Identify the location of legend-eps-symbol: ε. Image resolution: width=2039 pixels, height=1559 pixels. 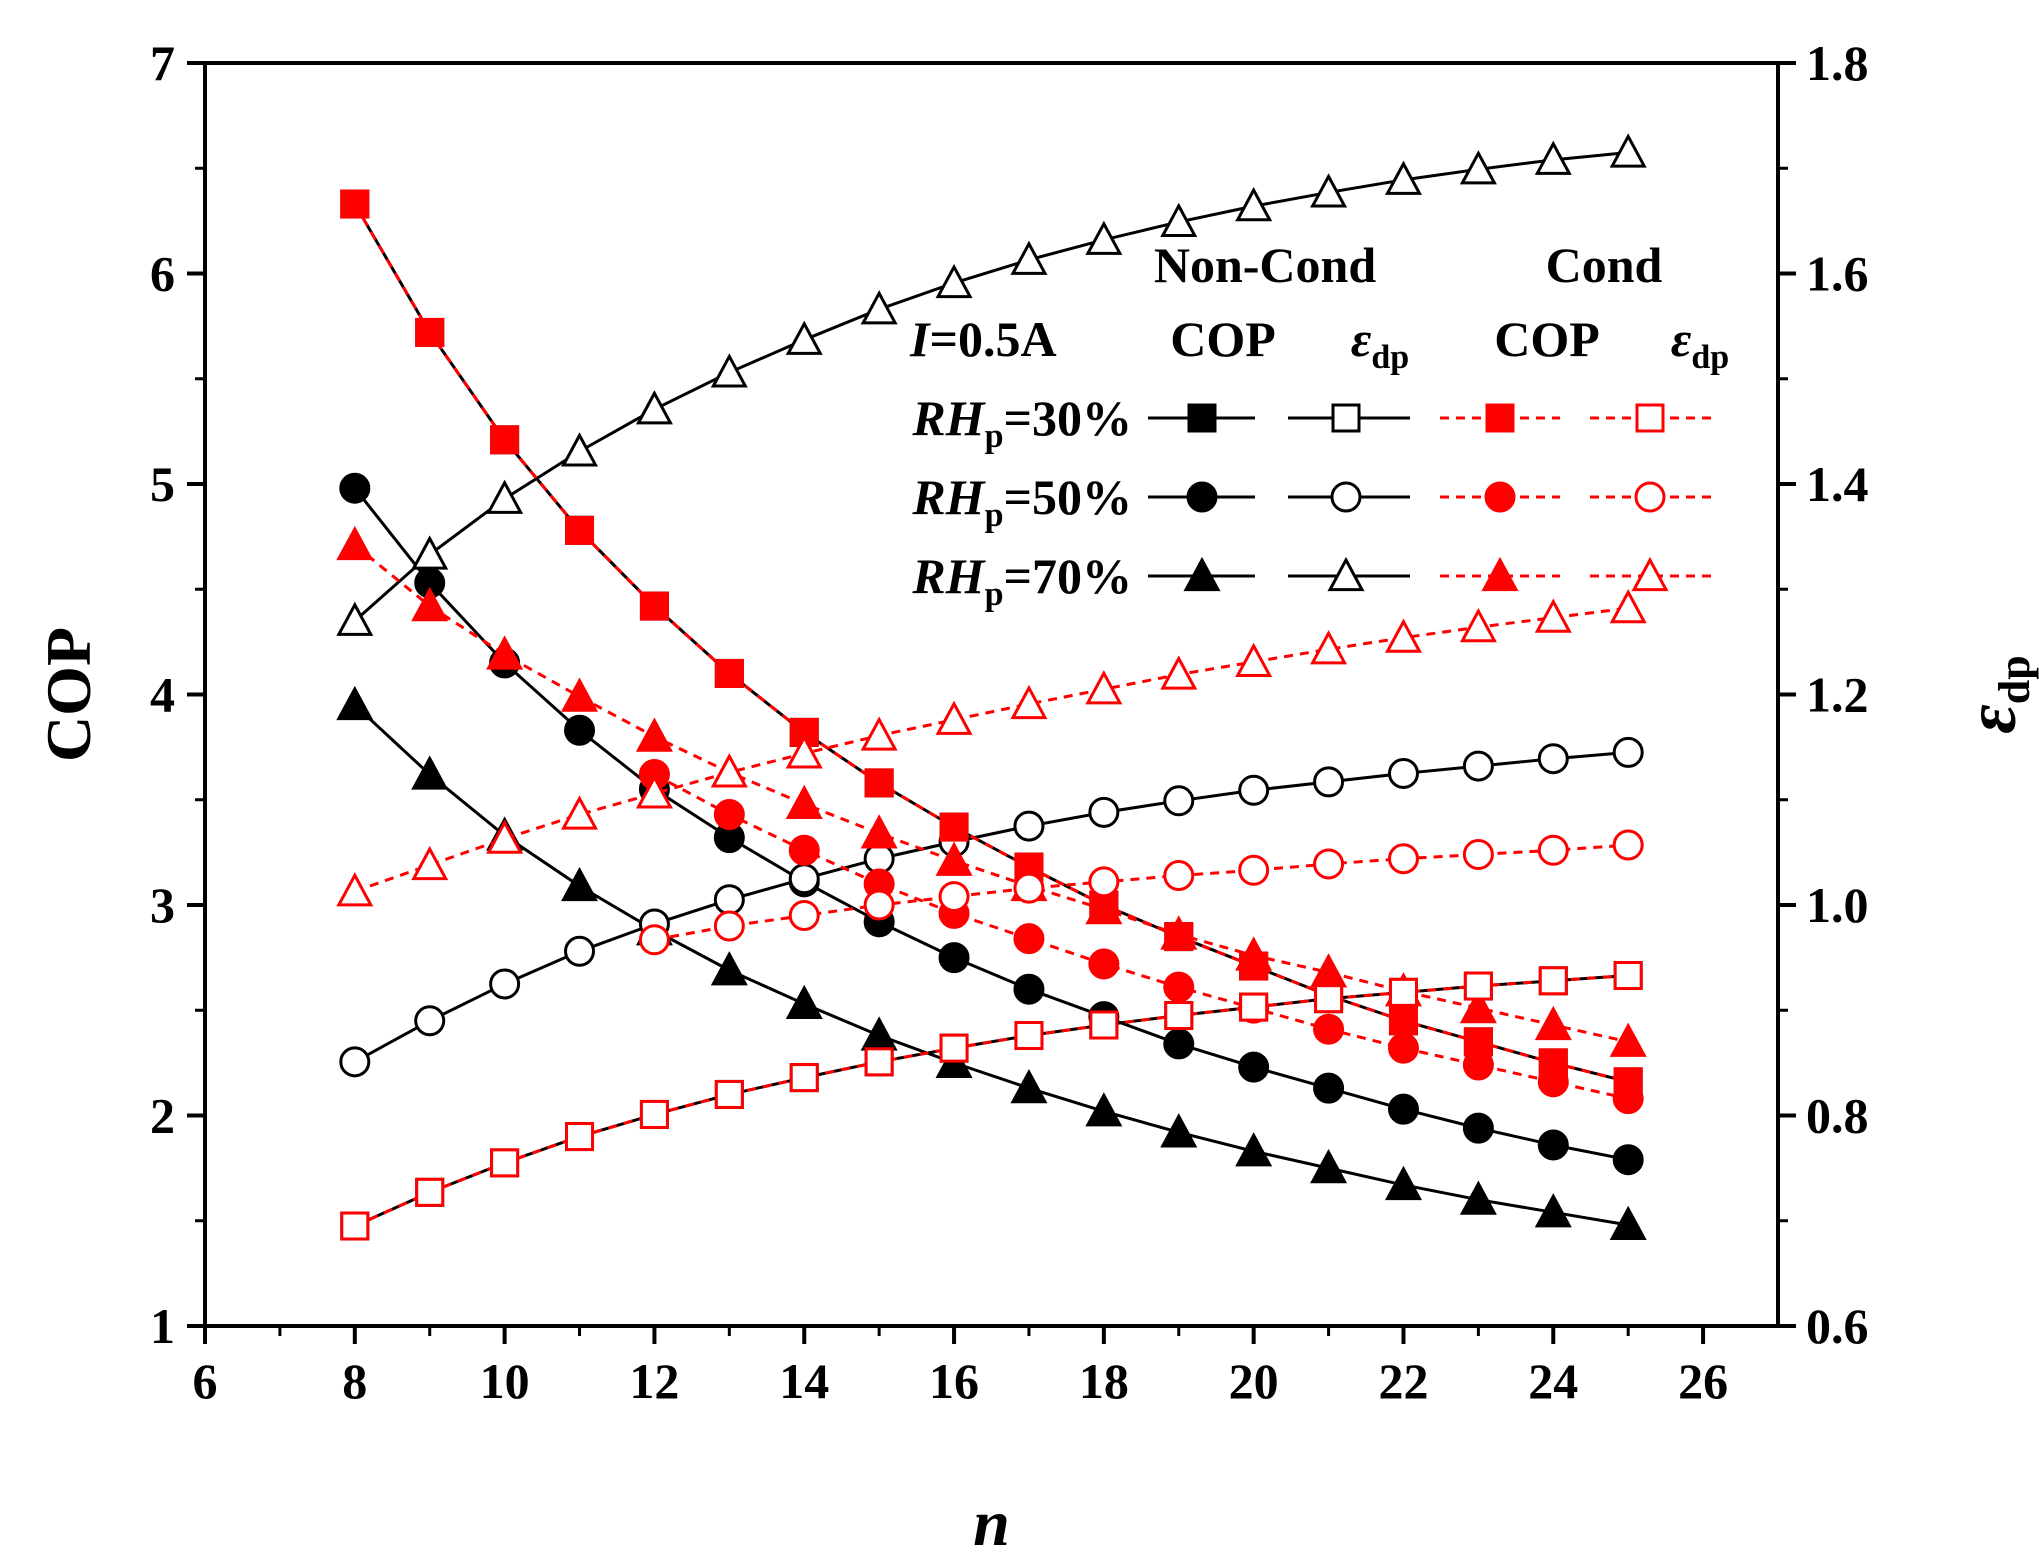
(1361, 339).